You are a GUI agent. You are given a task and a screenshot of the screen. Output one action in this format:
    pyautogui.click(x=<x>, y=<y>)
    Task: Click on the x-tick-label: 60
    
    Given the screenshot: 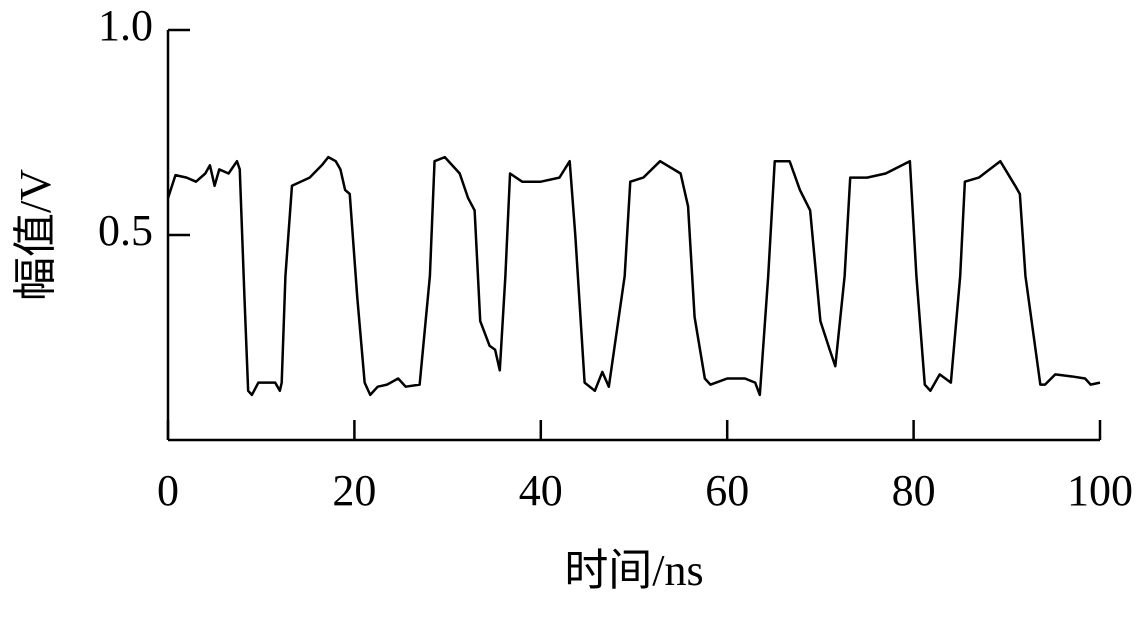 What is the action you would take?
    pyautogui.click(x=727, y=490)
    